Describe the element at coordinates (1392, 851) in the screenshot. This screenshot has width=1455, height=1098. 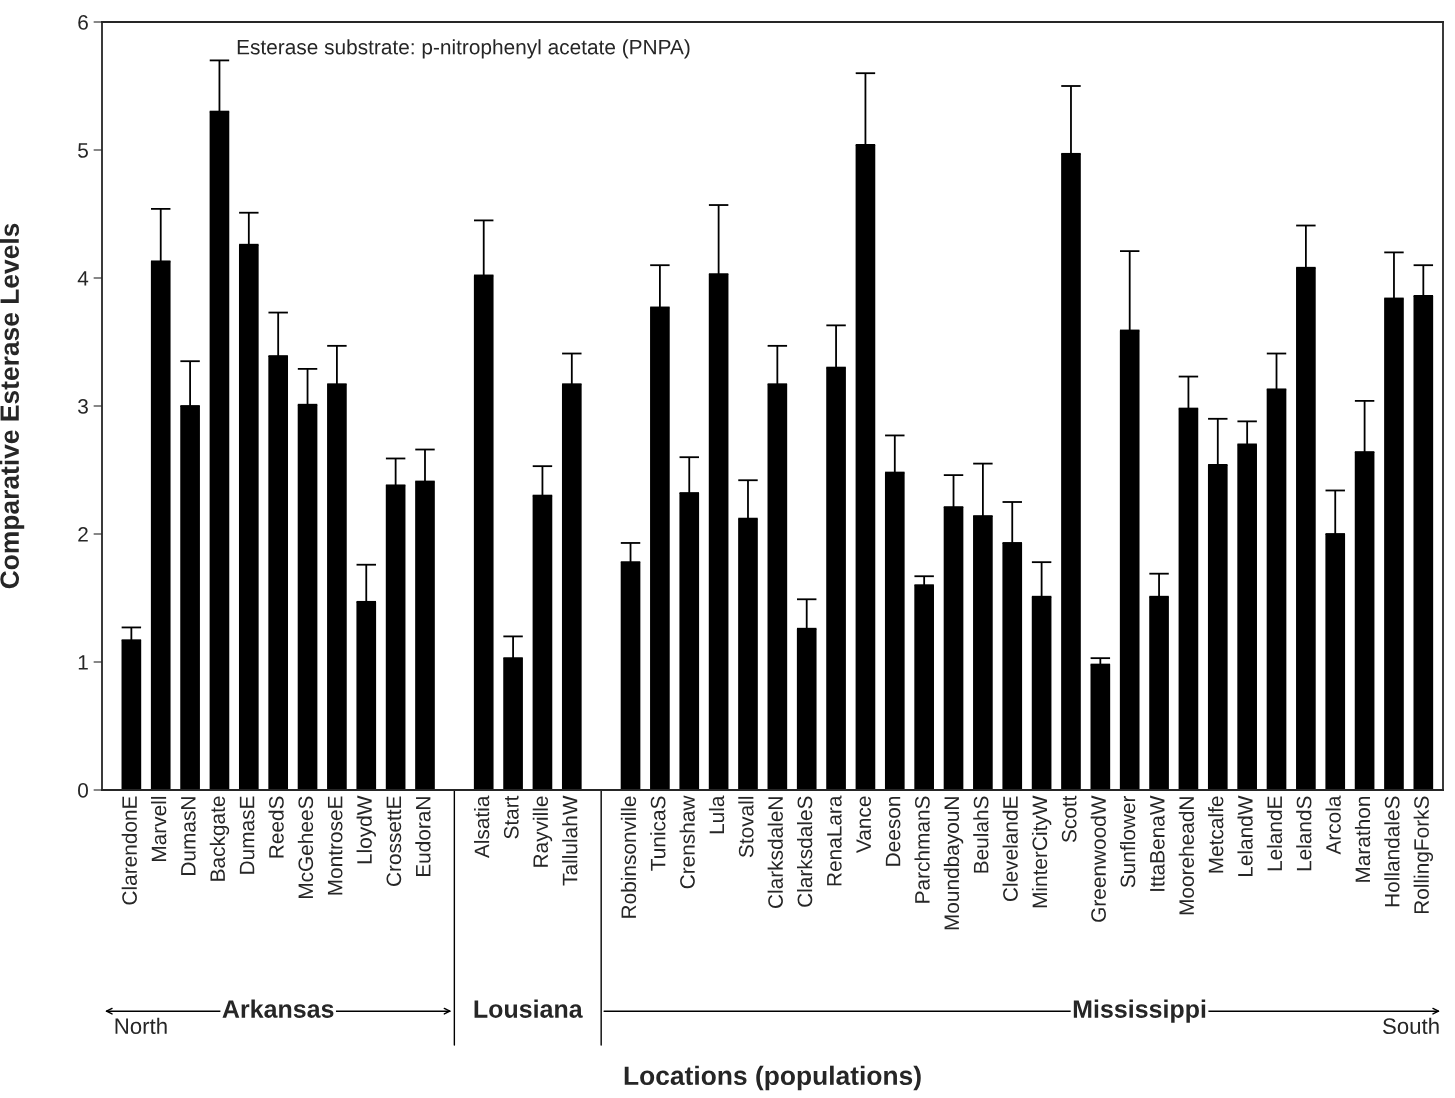
I see `x-tick-label: HollandaleS` at that location.